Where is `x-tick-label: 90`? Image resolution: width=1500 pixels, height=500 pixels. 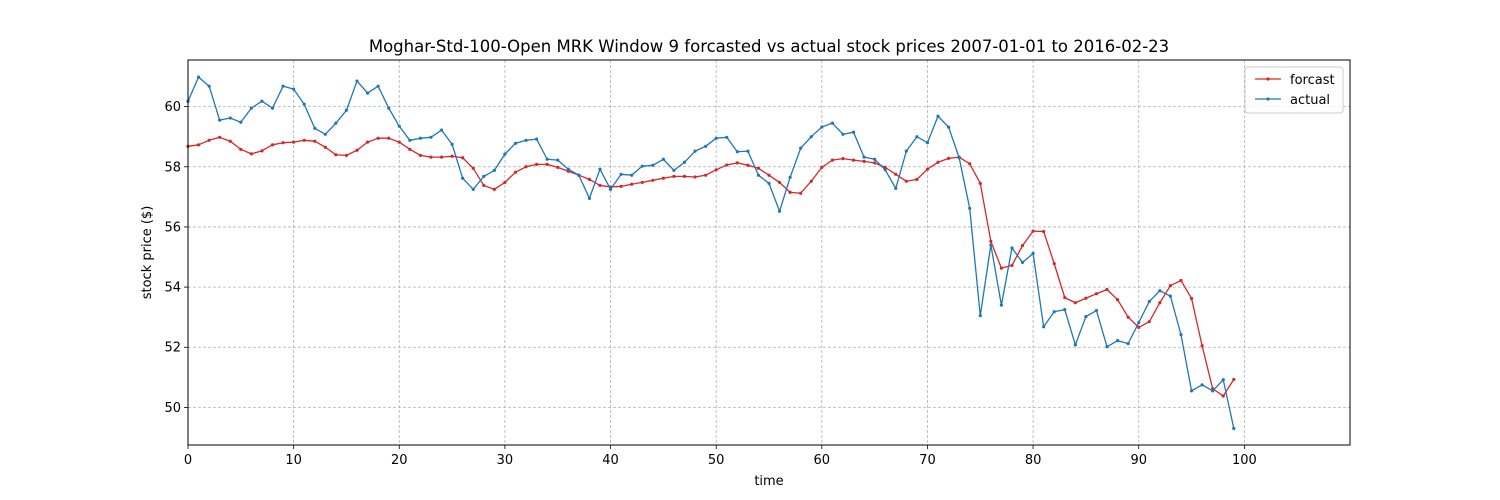 x-tick-label: 90 is located at coordinates (1138, 460).